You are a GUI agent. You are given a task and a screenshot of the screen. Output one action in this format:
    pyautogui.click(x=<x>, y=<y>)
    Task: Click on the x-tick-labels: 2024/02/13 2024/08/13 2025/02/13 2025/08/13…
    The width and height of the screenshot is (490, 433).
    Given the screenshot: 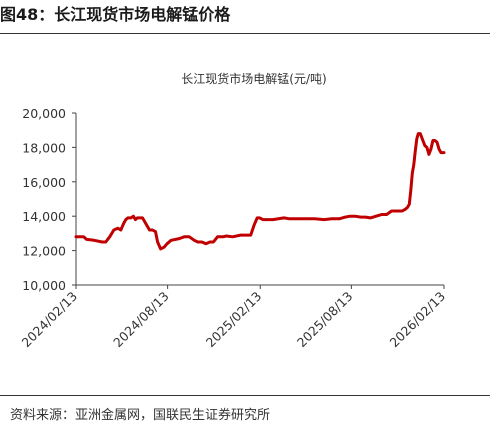 What is the action you would take?
    pyautogui.click(x=234, y=318)
    